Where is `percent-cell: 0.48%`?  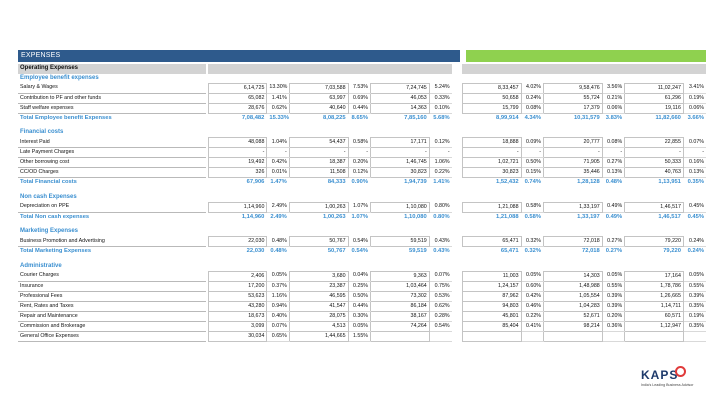
percent-cell: 0.48% is located at coordinates (278, 241).